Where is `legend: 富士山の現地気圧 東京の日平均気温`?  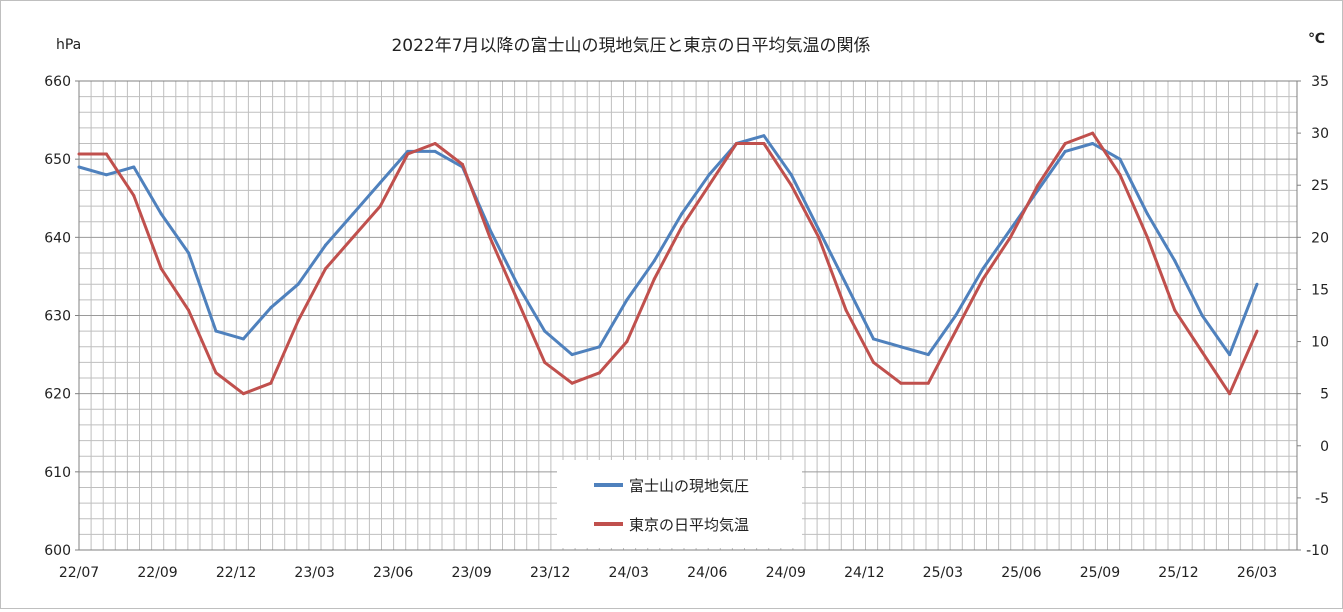 legend: 富士山の現地気圧 東京の日平均気温 is located at coordinates (679, 504).